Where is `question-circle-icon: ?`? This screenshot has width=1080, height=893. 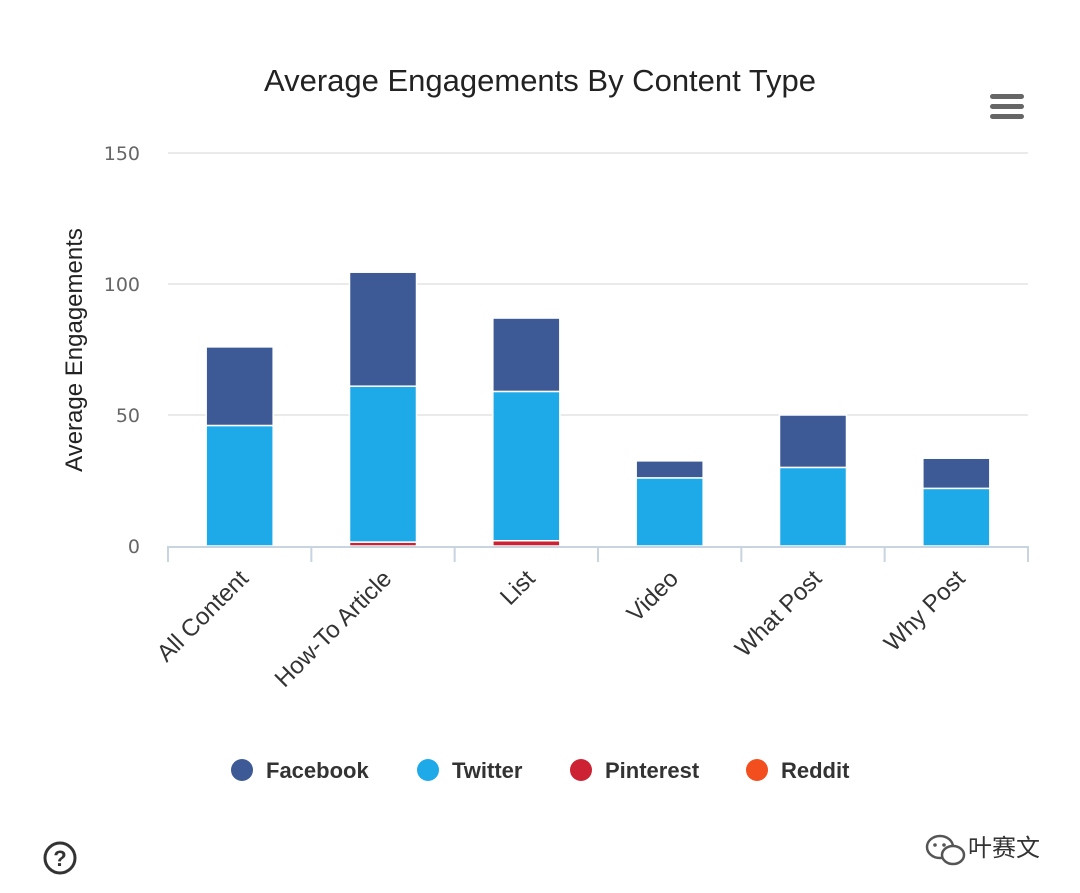
question-circle-icon: ? is located at coordinates (60, 858).